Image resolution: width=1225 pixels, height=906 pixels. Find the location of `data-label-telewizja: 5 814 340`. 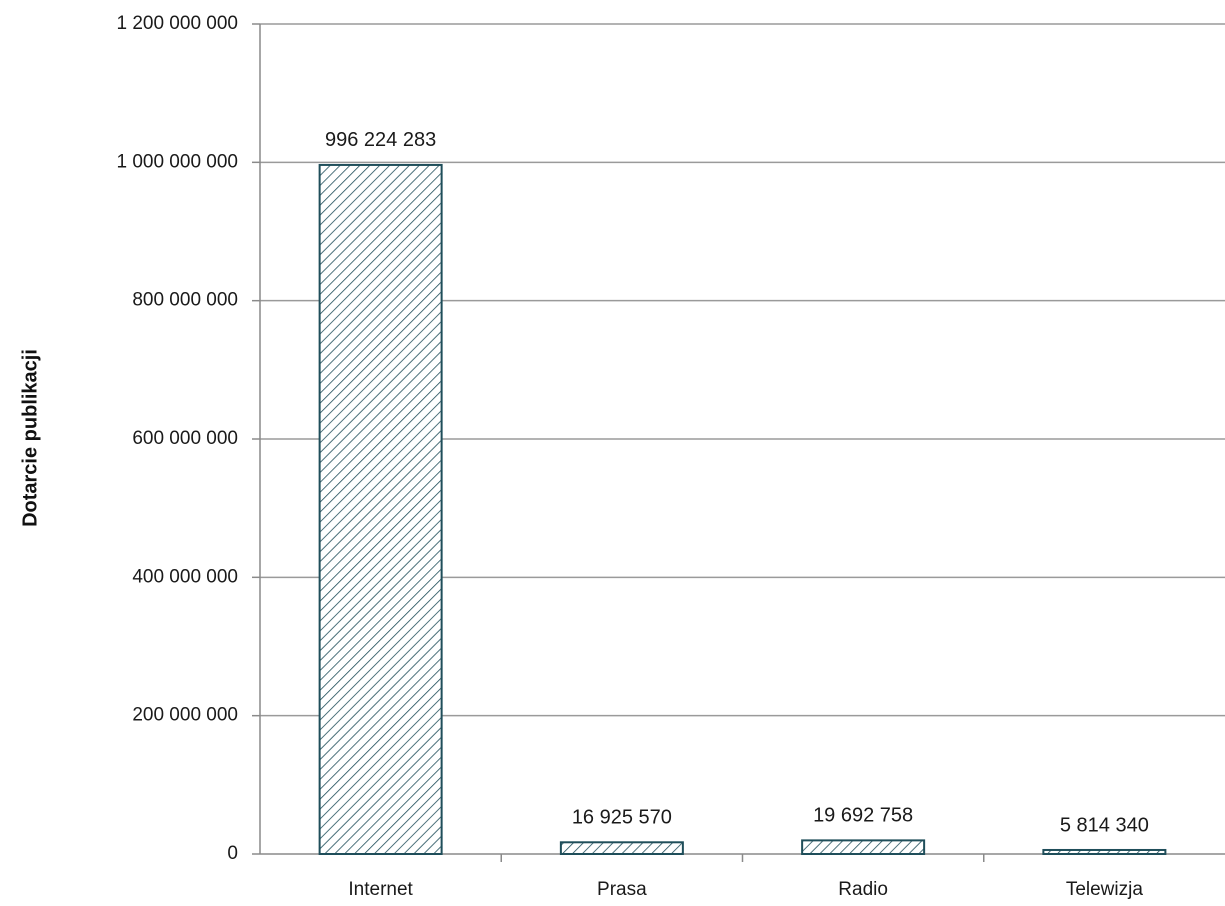

data-label-telewizja: 5 814 340 is located at coordinates (1104, 825).